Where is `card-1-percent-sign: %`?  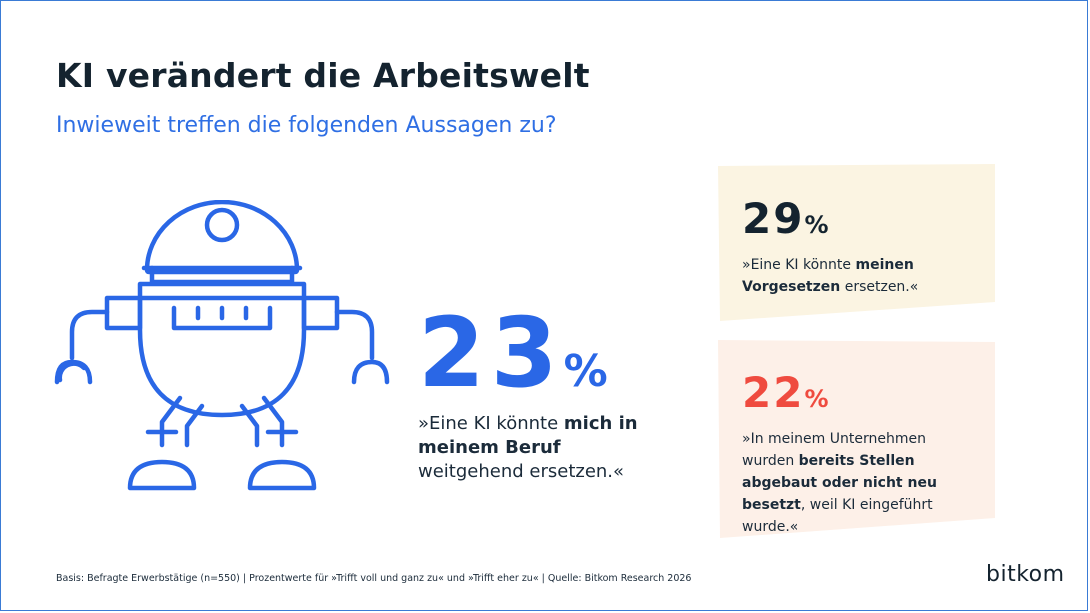
card-1-percent-sign: % is located at coordinates (816, 225).